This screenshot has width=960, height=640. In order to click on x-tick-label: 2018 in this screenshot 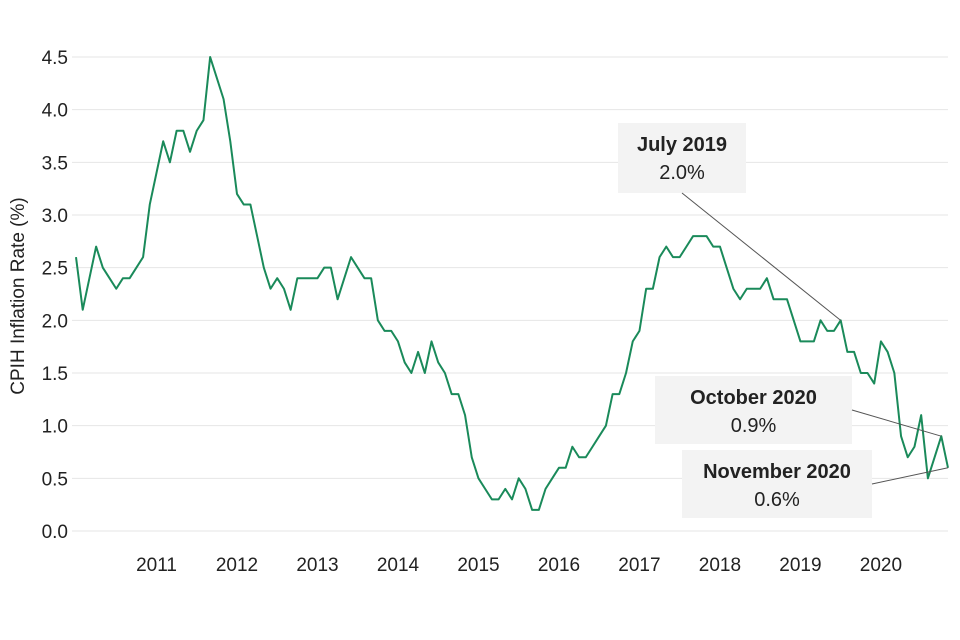, I will do `click(720, 565)`.